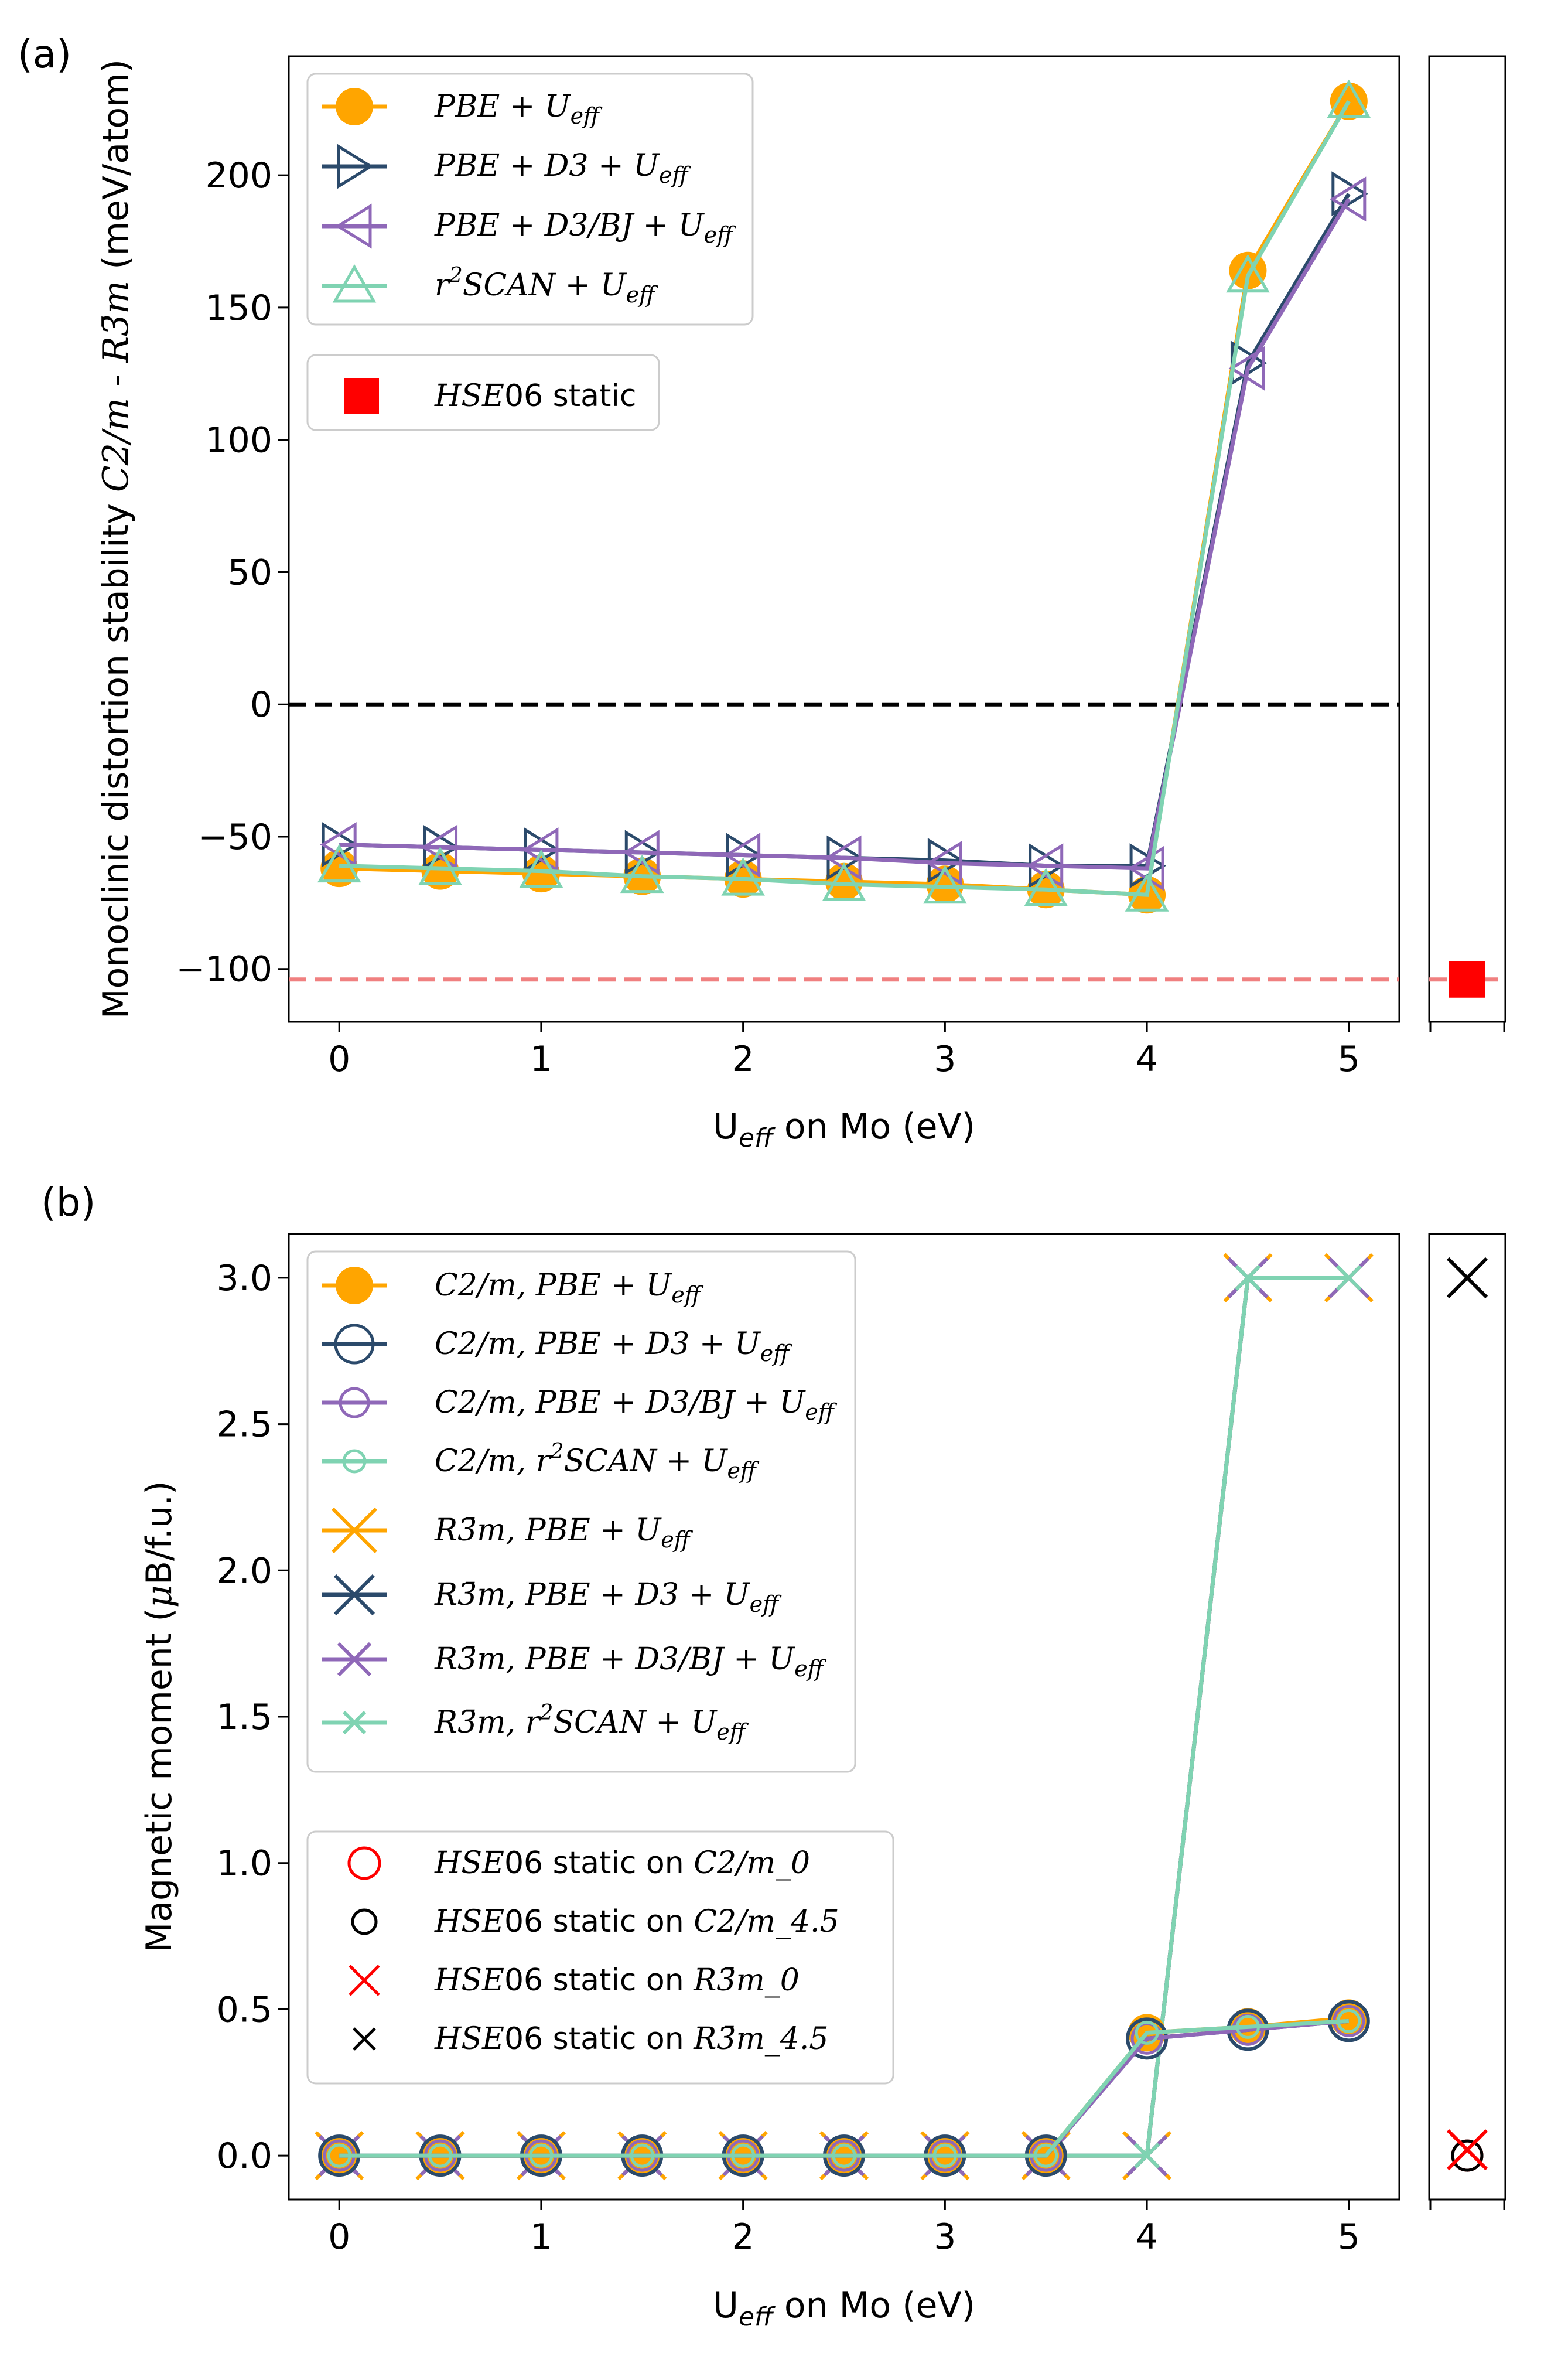  I want to click on svg-text: HSE06 static, so click(535, 396).